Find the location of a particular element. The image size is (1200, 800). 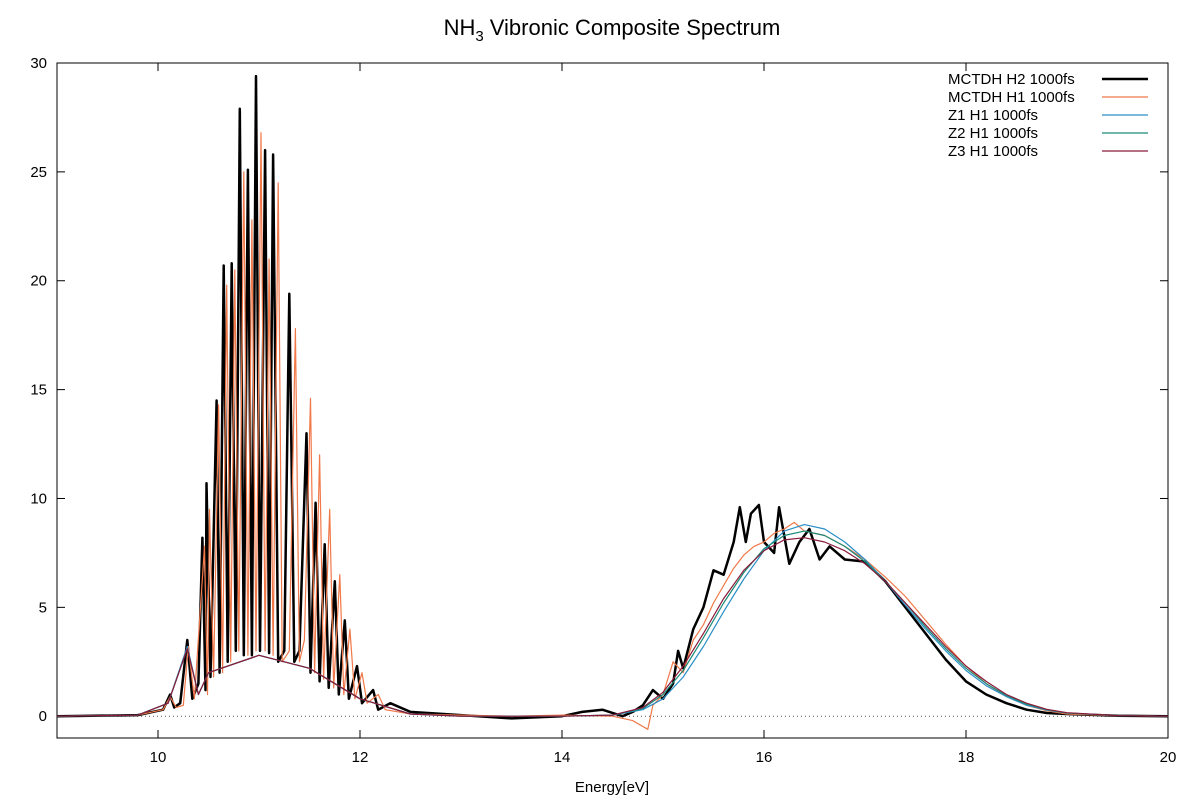

legend-label: Z3 H1 1000fs is located at coordinates (993, 151).